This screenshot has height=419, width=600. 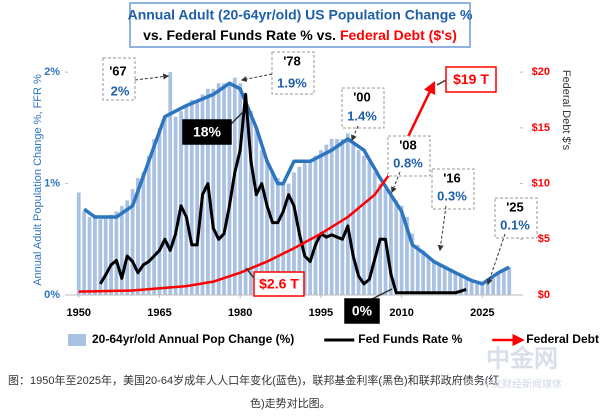 I want to click on legend-label: Federal Debt, so click(x=562, y=339).